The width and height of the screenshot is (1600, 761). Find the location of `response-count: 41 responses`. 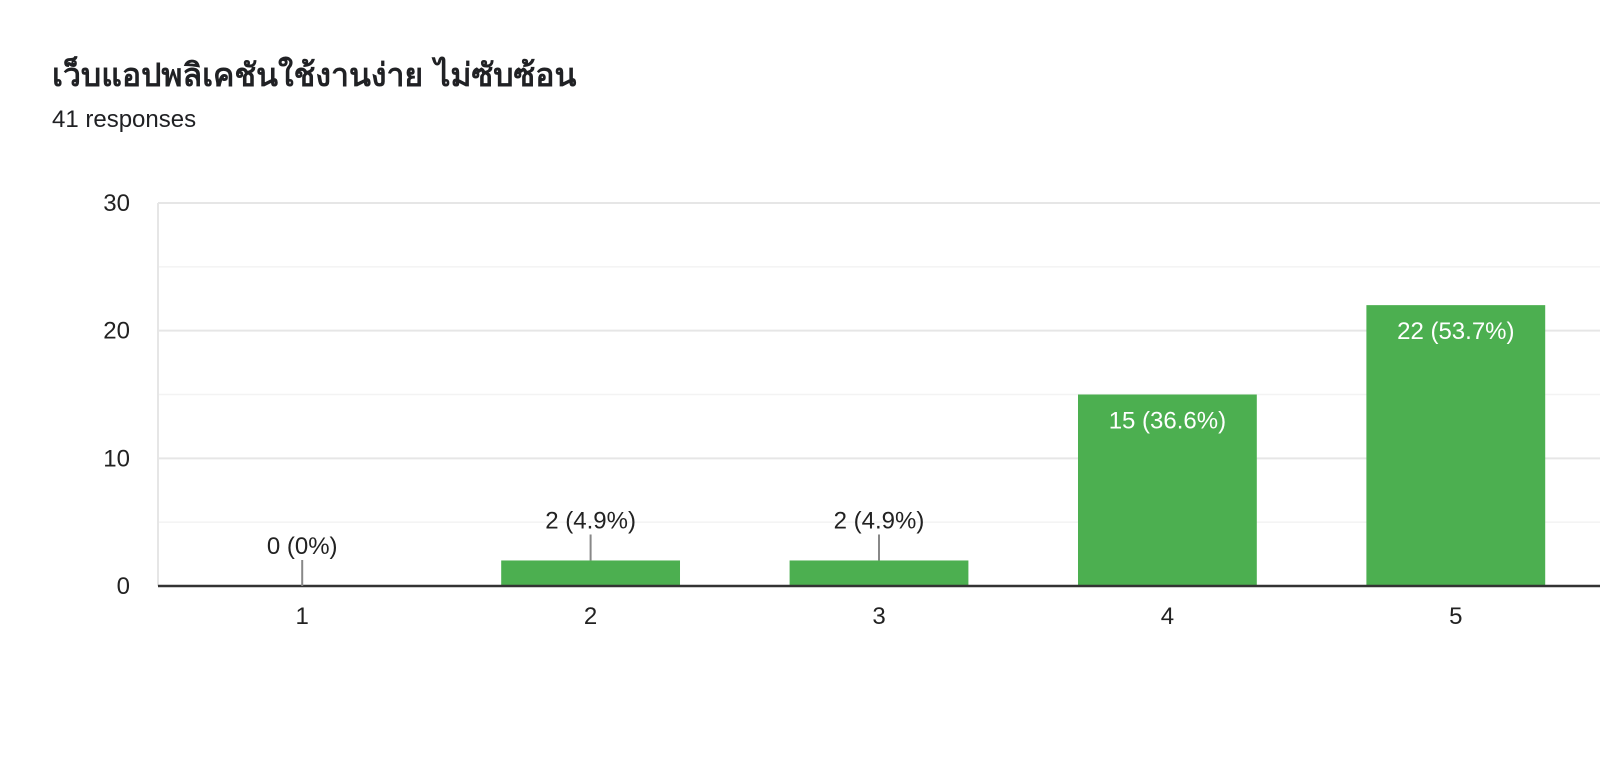

response-count: 41 responses is located at coordinates (124, 119).